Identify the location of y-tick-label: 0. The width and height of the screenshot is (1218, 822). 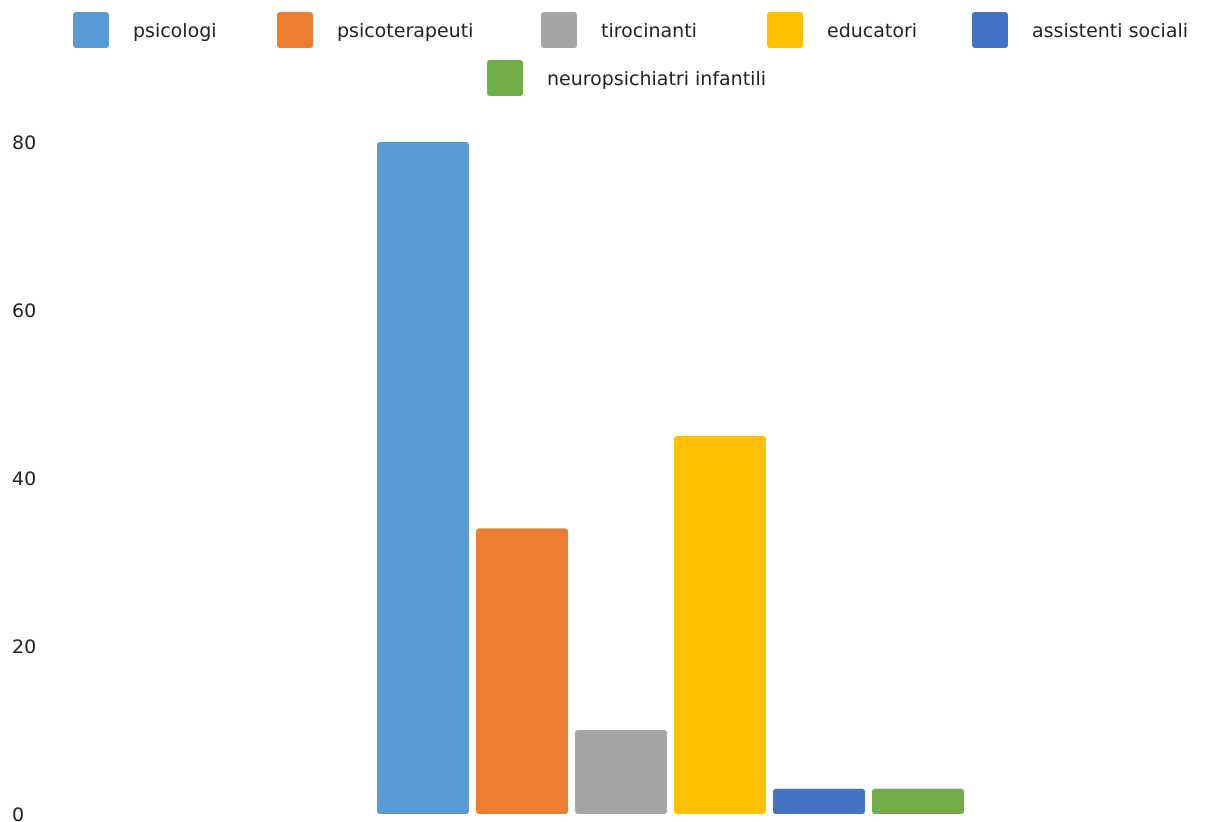
(18, 813).